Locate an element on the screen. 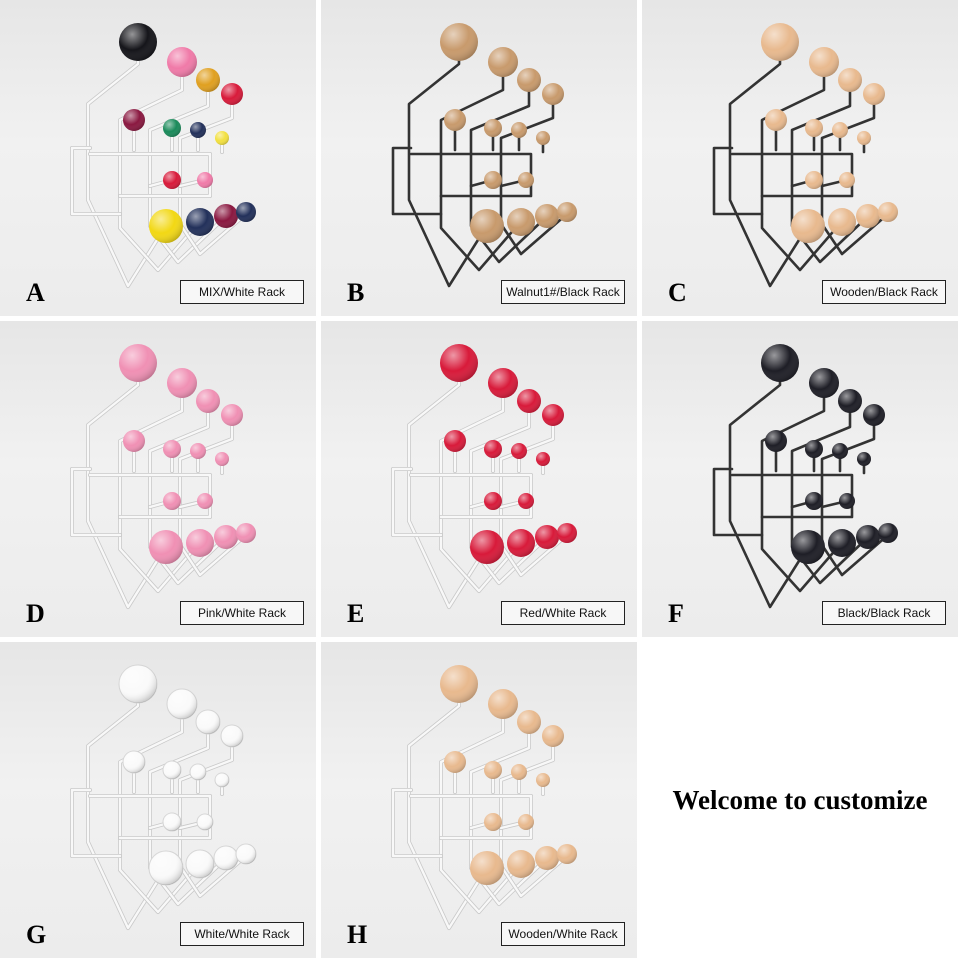  product-tile-b: B Walnut1#/Black Rack is located at coordinates (479, 158).